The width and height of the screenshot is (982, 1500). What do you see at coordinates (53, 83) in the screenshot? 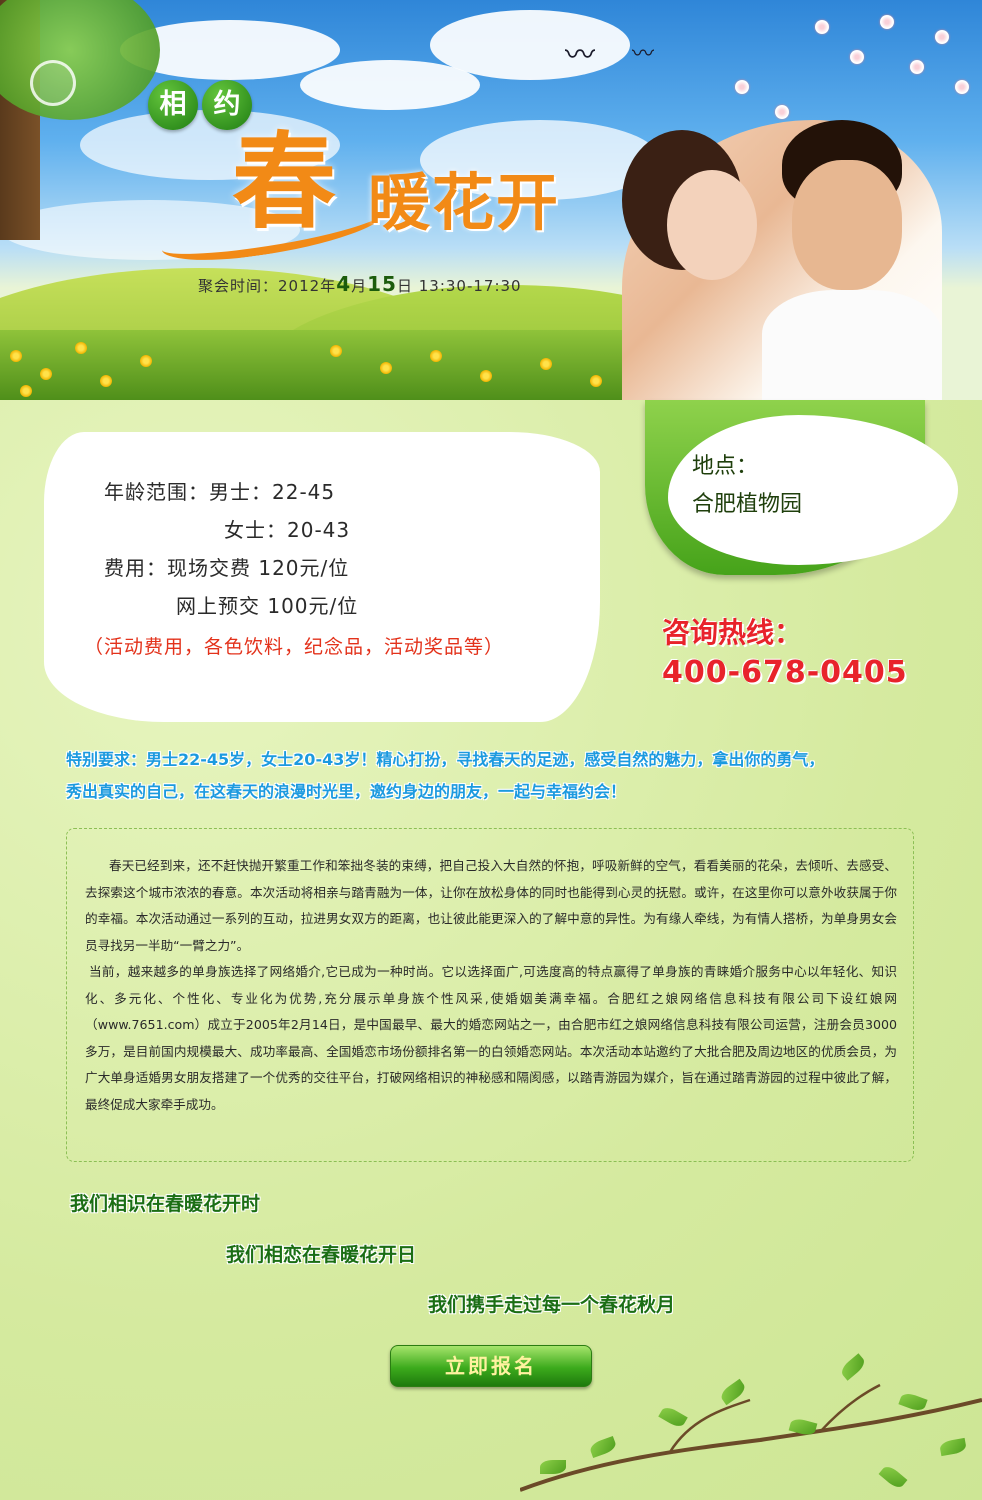
I see `bubble-icon` at bounding box center [53, 83].